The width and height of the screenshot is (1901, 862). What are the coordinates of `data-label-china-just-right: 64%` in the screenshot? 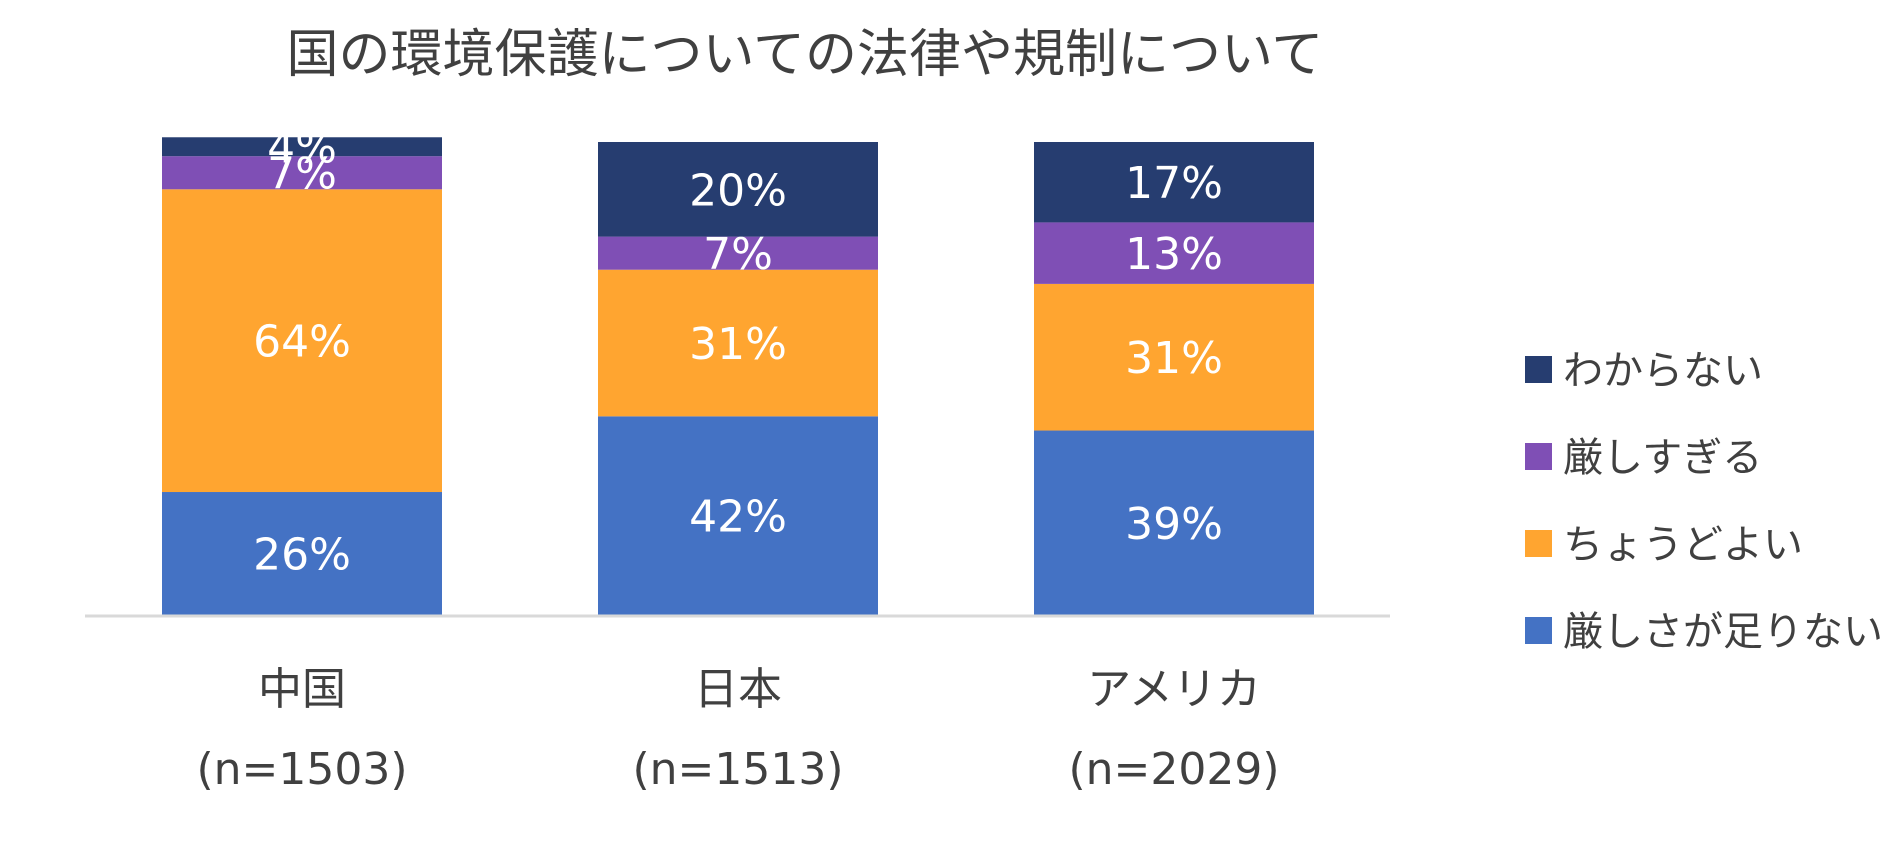 It's located at (302, 342).